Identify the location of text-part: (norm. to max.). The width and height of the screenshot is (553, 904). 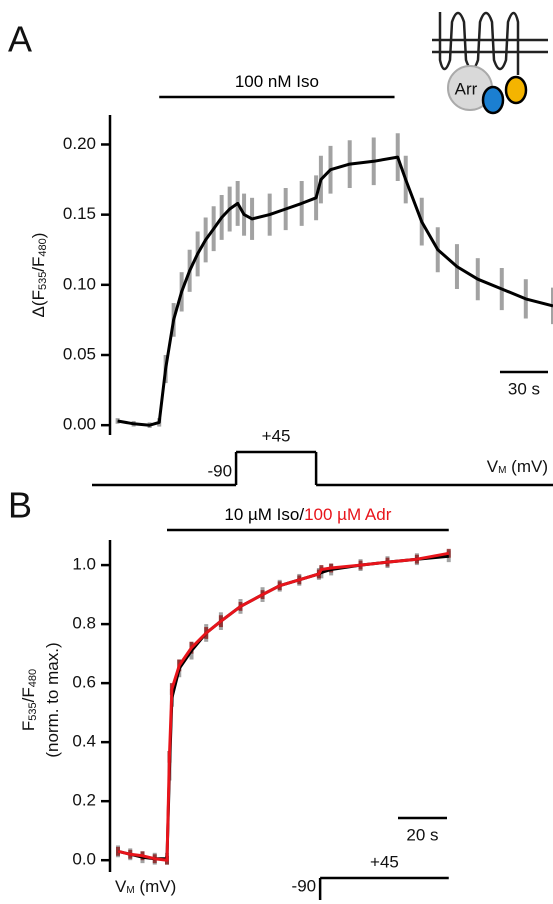
(52, 699).